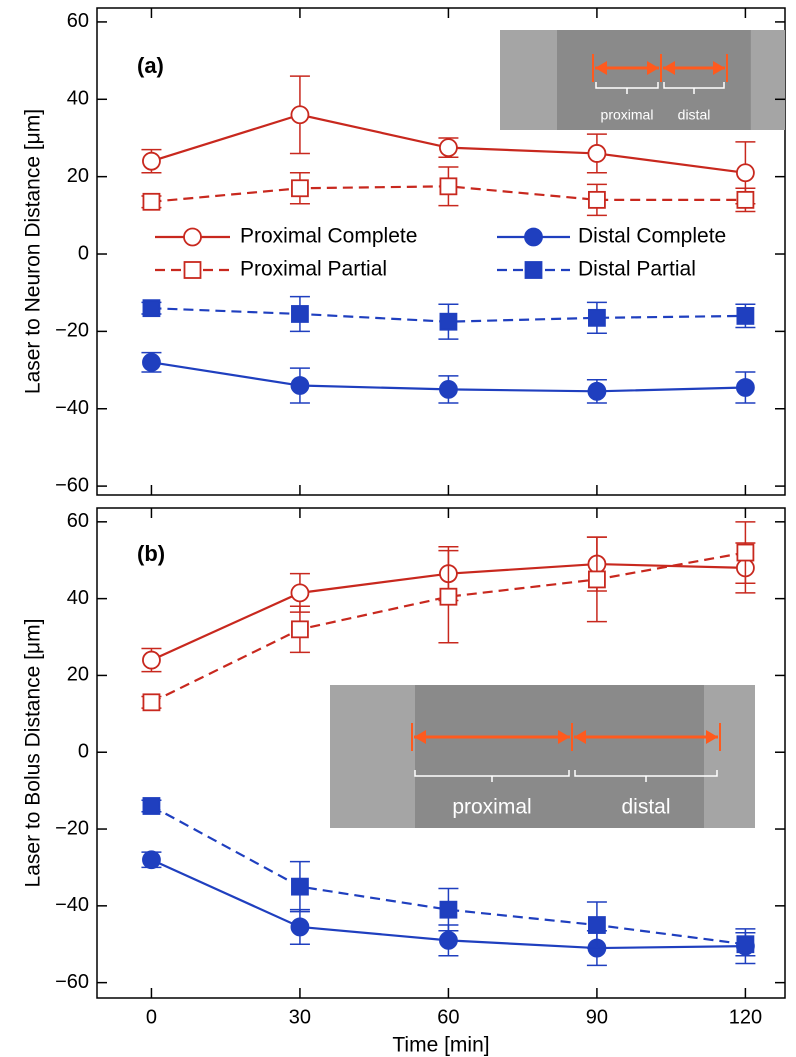 The width and height of the screenshot is (796, 1057). Describe the element at coordinates (300, 1017) in the screenshot. I see `x-tick-label: 30` at that location.